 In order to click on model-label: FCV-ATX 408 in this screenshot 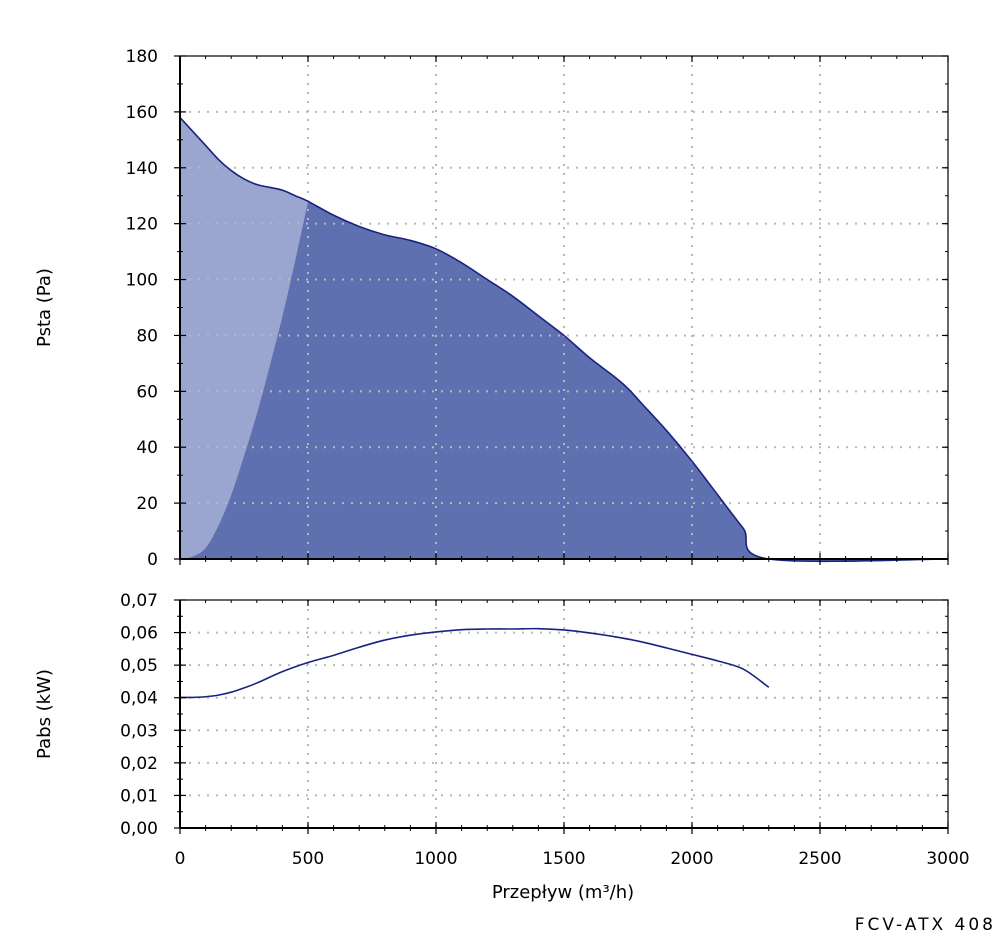, I will do `click(925, 925)`.